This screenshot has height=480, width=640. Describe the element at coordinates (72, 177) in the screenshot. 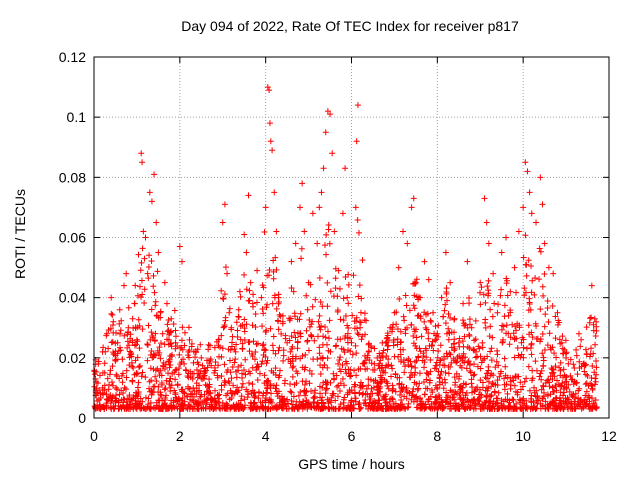

I see `y-tick-label: 0.08` at that location.